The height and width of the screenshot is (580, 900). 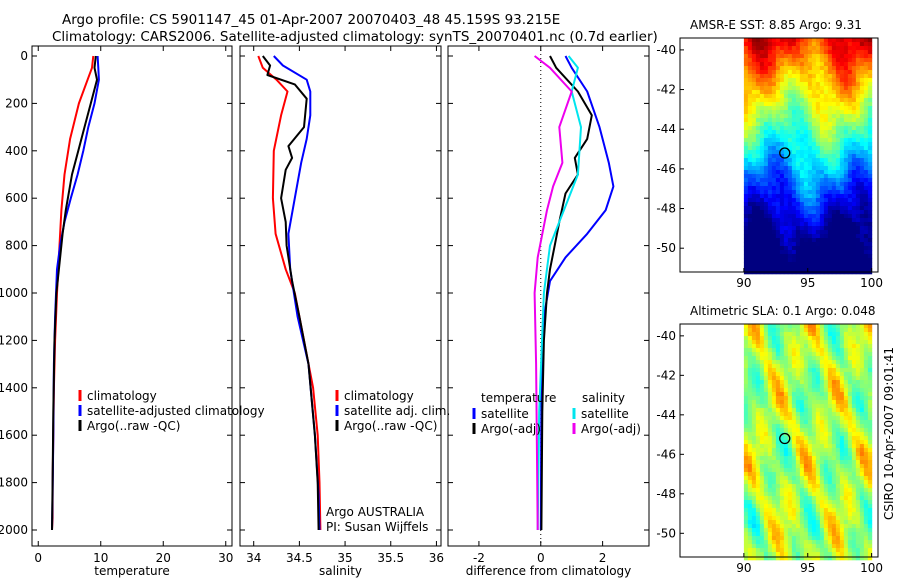 I want to click on legend-header-temperature: temperature, so click(x=518, y=398).